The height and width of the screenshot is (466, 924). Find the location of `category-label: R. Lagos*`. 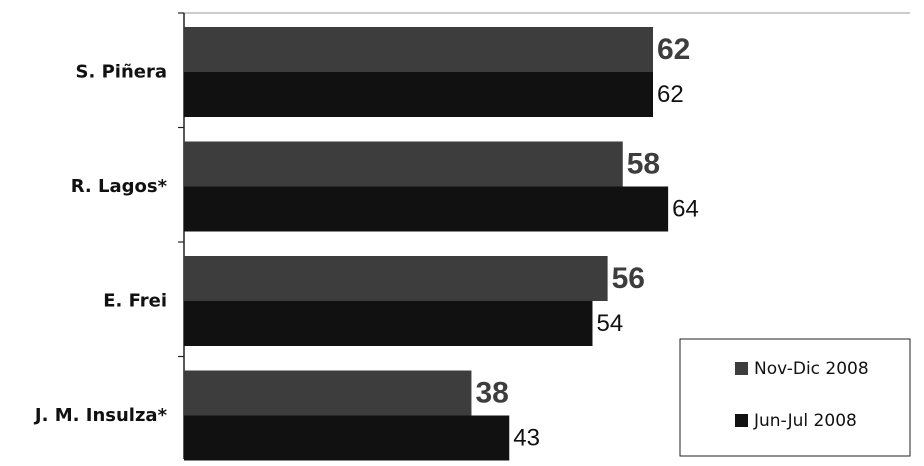

category-label: R. Lagos* is located at coordinates (119, 186).